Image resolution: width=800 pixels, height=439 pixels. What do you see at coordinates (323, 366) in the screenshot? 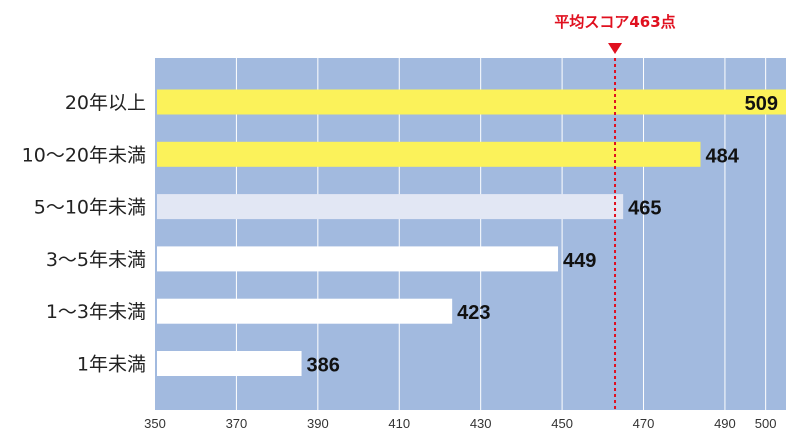
I see `value-label: 386` at bounding box center [323, 366].